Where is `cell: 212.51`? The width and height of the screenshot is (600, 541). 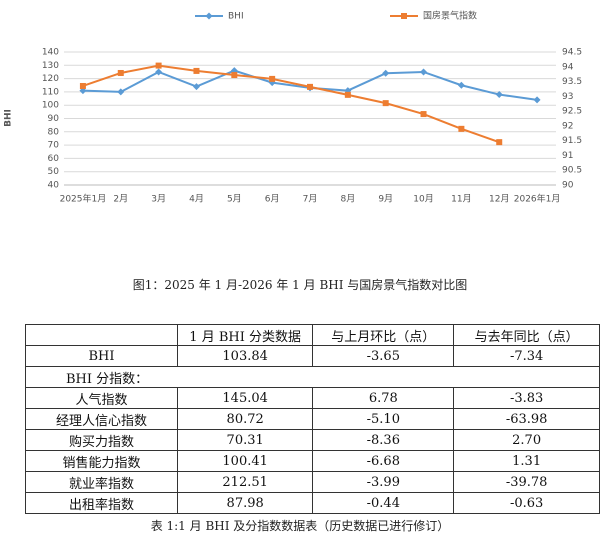 cell: 212.51 is located at coordinates (245, 482).